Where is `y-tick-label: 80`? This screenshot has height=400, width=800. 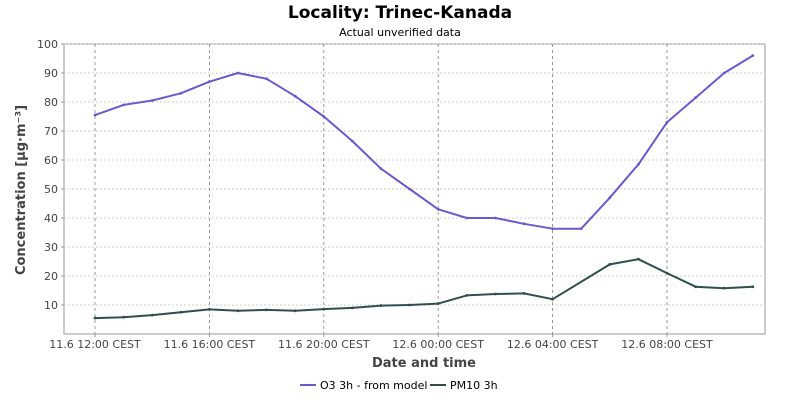
y-tick-label: 80 is located at coordinates (51, 102).